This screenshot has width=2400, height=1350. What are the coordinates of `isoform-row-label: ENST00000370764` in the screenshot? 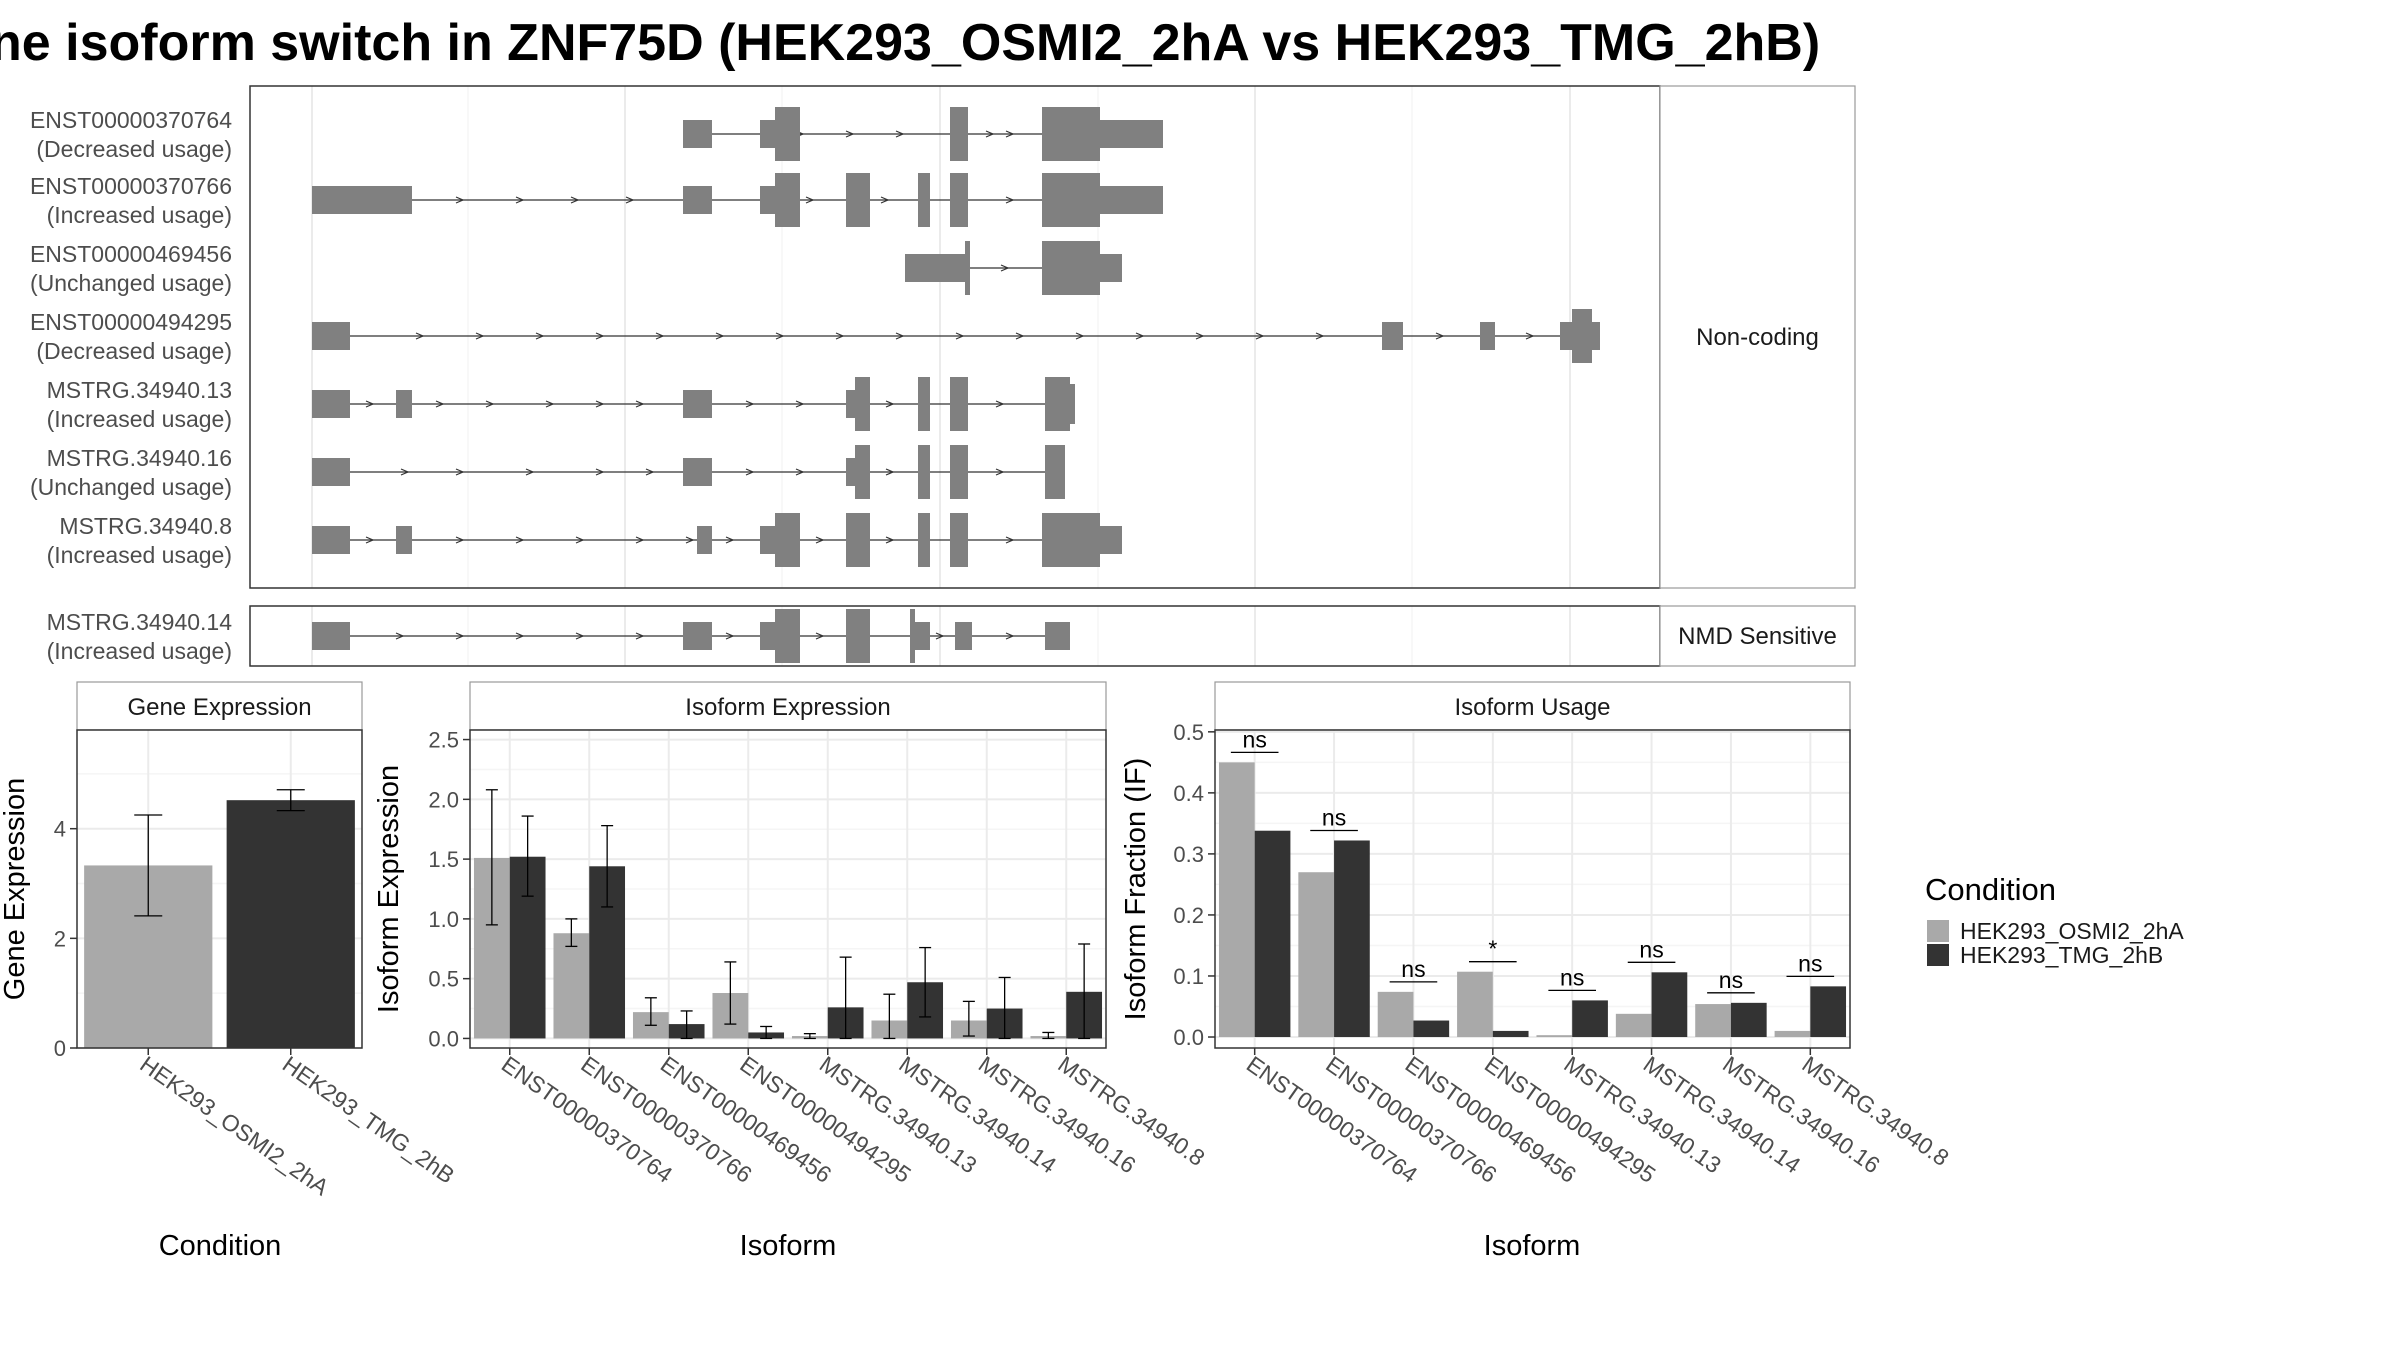 It's located at (131, 120).